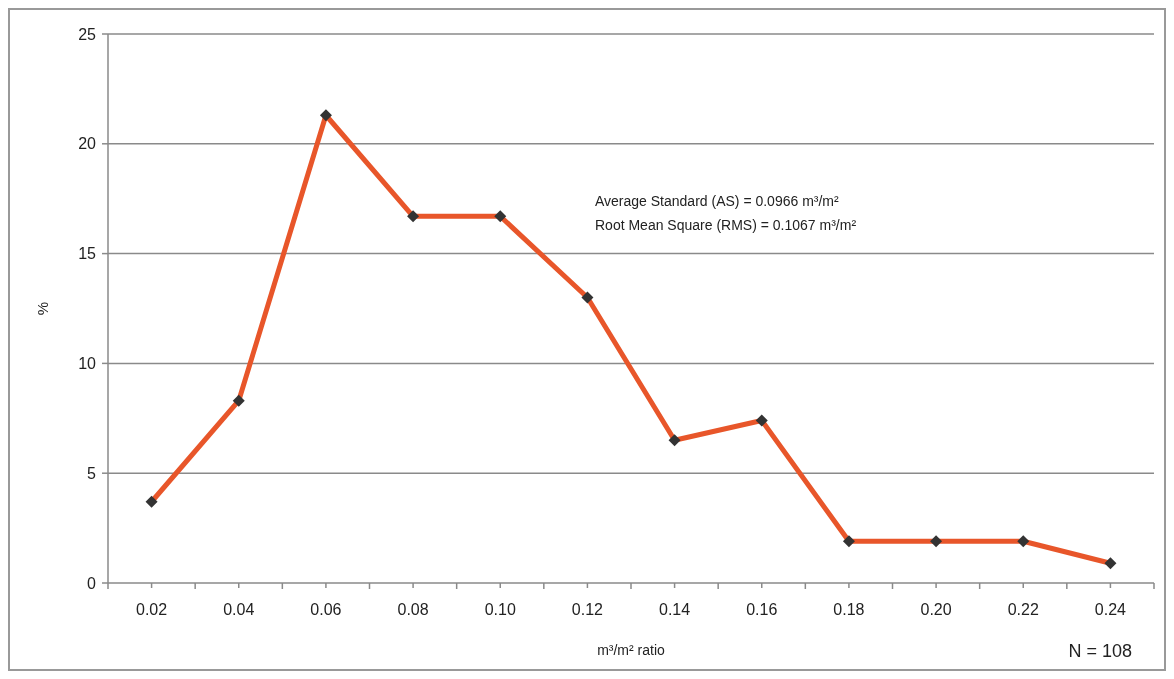 The height and width of the screenshot is (679, 1174). Describe the element at coordinates (326, 609) in the screenshot. I see `x-tick-label: 0.06` at that location.